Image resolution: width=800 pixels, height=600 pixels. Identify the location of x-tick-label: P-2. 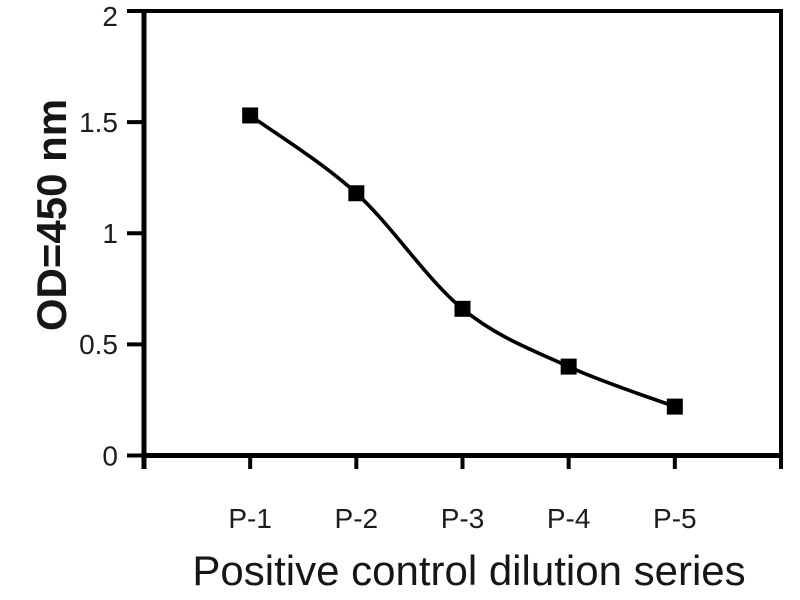
(357, 518).